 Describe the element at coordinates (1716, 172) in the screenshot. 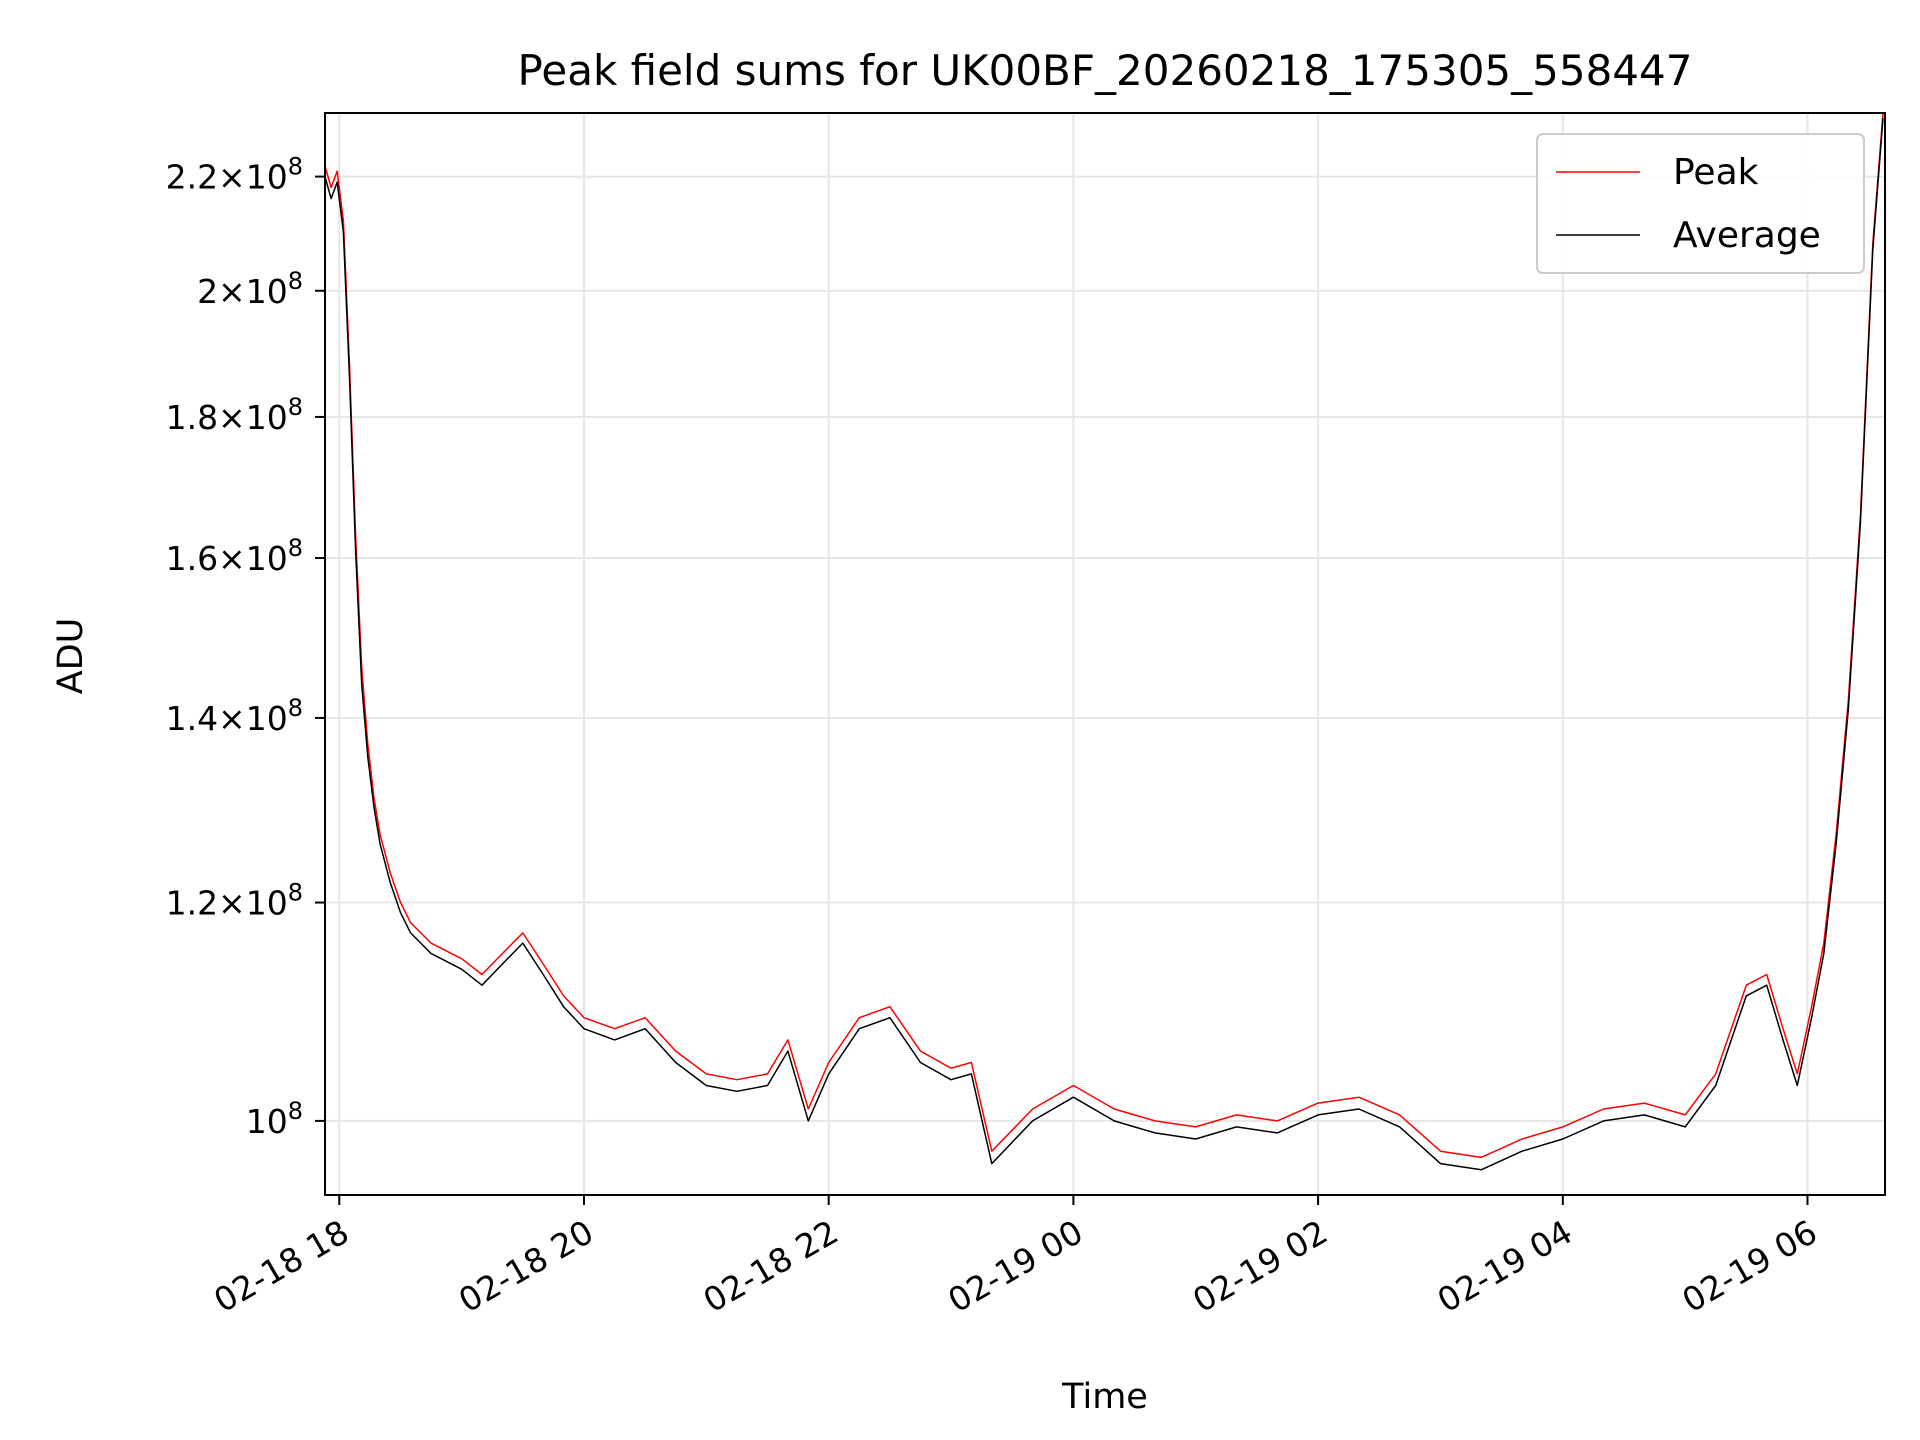

I see `legend-label-peak: Peak` at that location.